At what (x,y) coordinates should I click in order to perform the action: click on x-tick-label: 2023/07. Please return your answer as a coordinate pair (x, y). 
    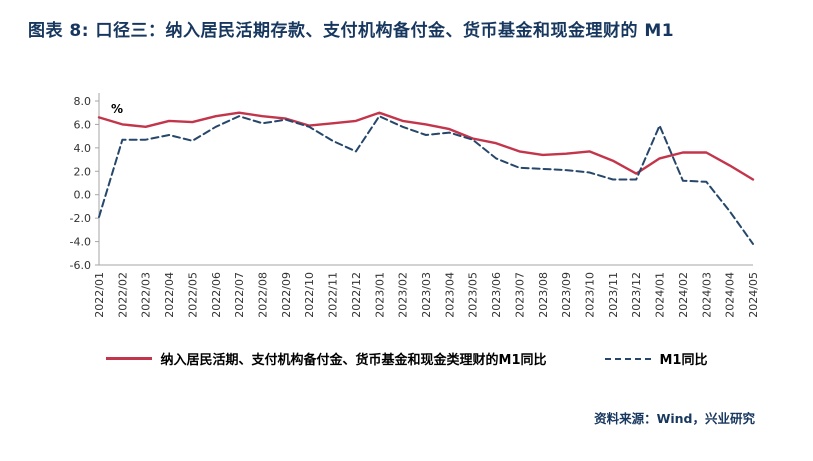
    Looking at the image, I should click on (519, 295).